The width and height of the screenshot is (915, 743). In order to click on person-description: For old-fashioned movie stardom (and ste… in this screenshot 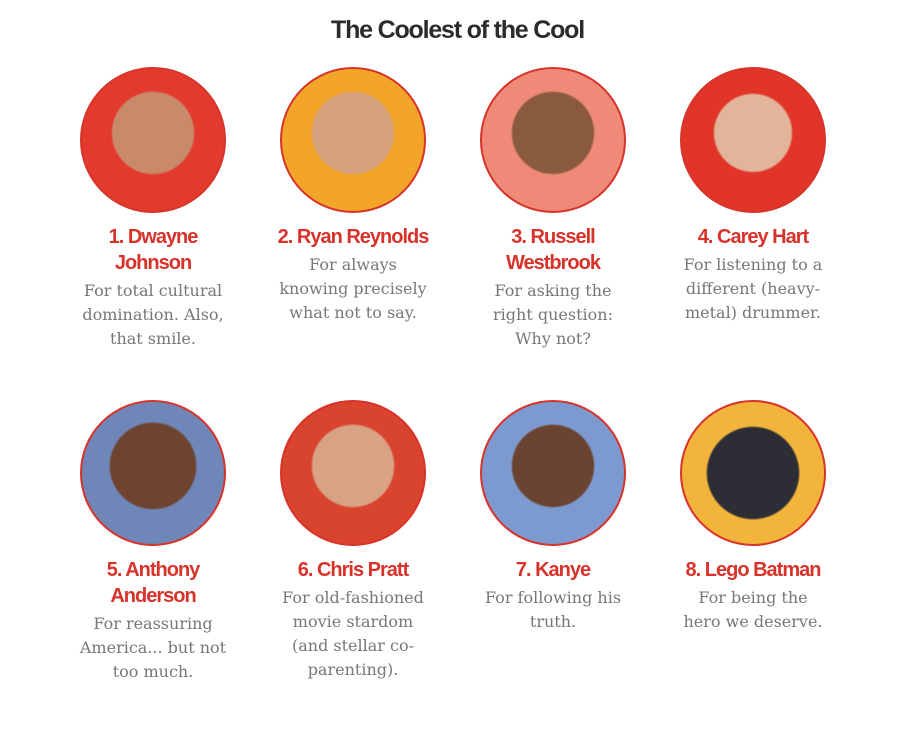, I will do `click(353, 633)`.